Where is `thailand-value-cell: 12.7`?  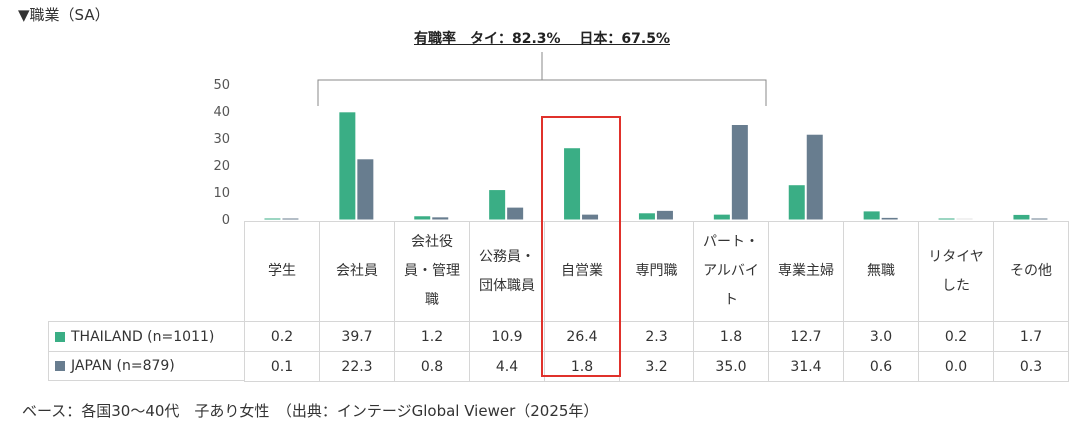 thailand-value-cell: 12.7 is located at coordinates (806, 336).